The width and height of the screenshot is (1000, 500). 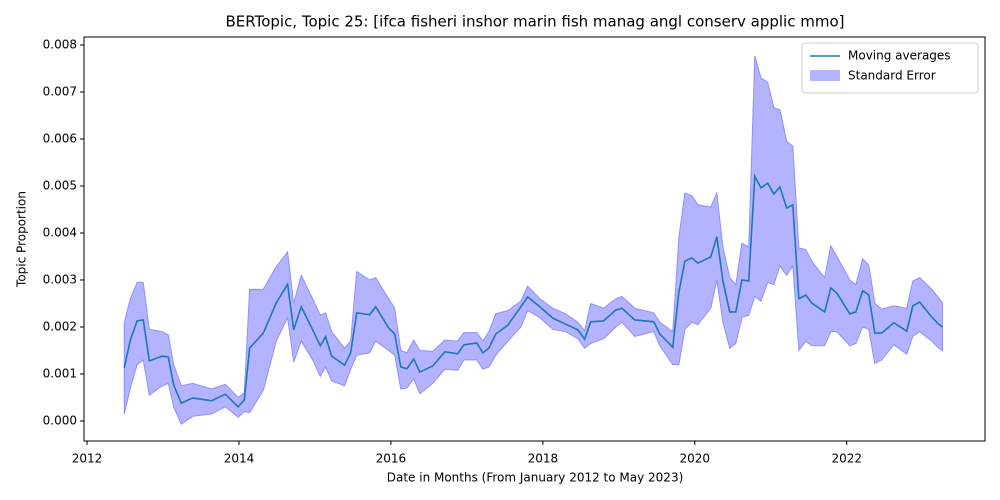 I want to click on y-tick-label: 0.007, so click(x=60, y=91).